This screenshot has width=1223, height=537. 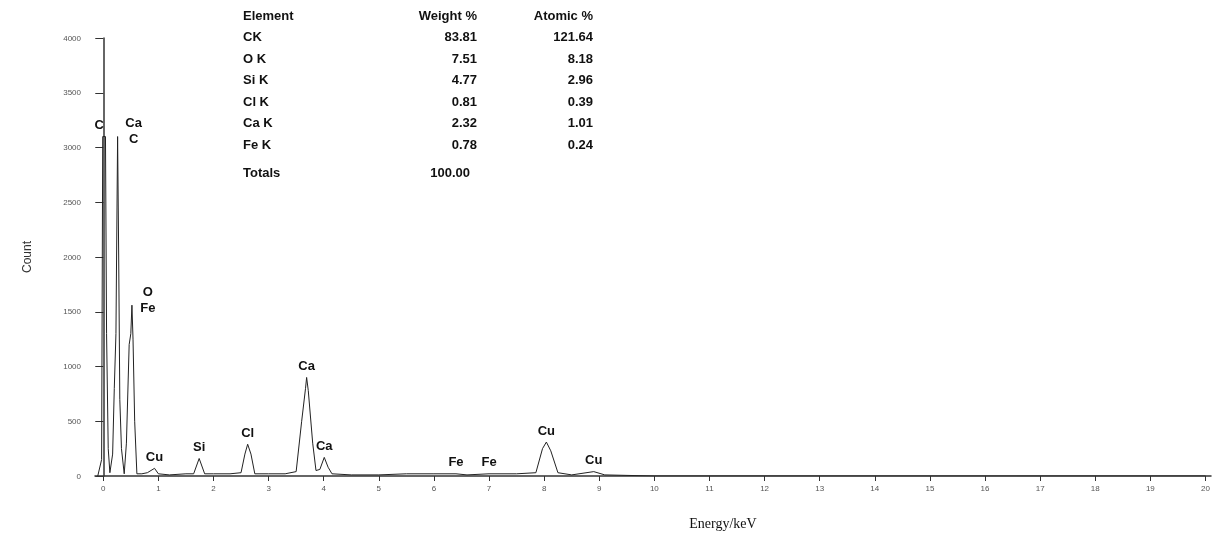 What do you see at coordinates (104, 488) in the screenshot?
I see `x-tick-label: 0` at bounding box center [104, 488].